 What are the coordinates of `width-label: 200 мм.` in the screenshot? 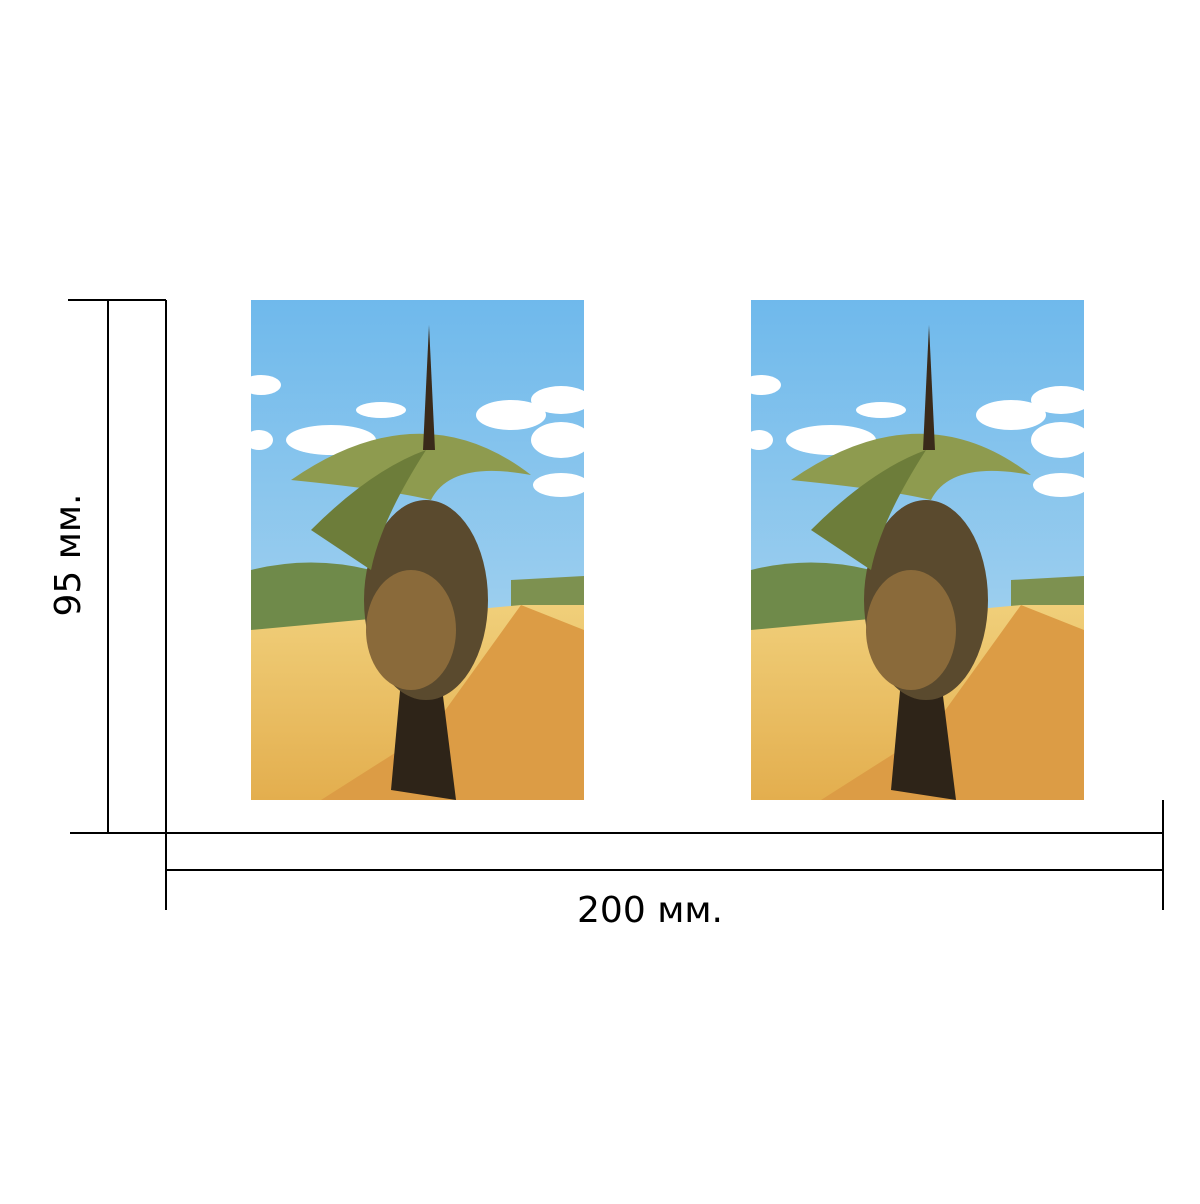 It's located at (650, 910).